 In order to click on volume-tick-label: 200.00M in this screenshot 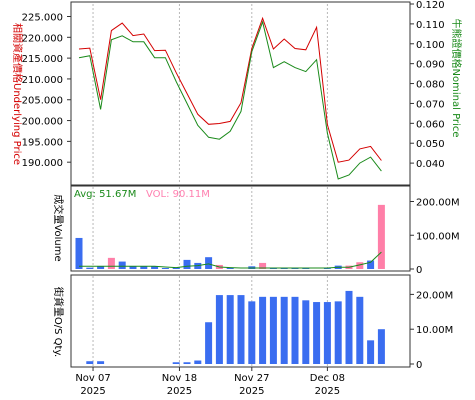, I will do `click(438, 203)`.